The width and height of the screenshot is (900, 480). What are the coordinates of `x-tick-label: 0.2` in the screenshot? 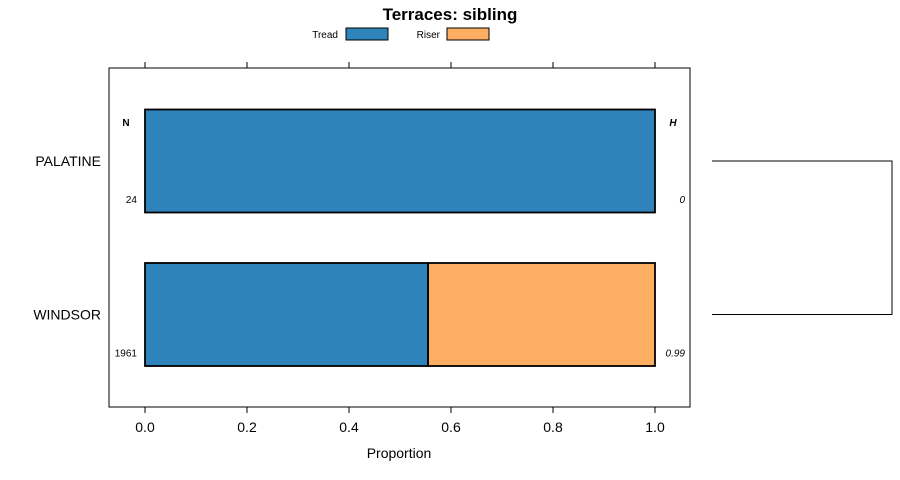 It's located at (247, 427).